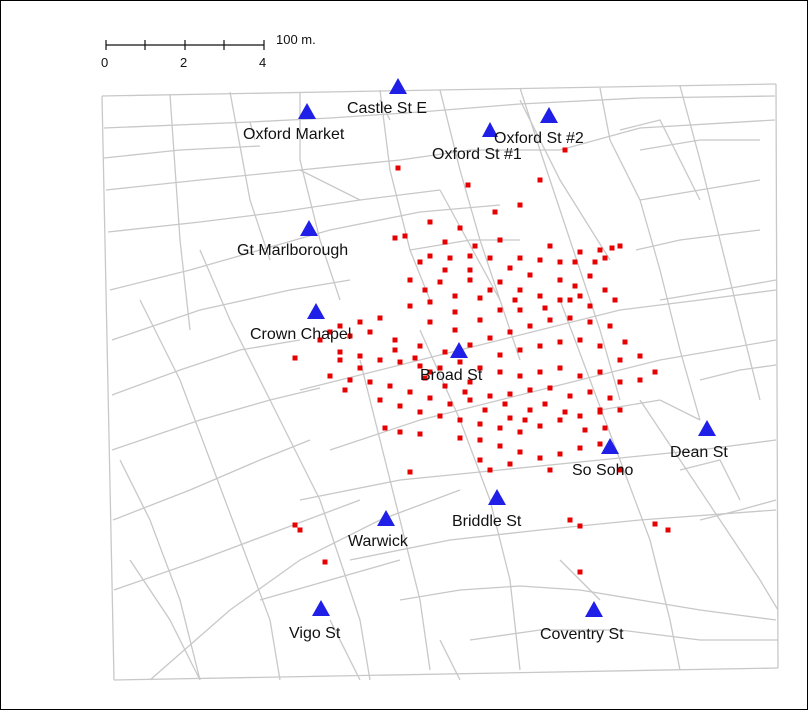 The width and height of the screenshot is (808, 710). Describe the element at coordinates (539, 138) in the screenshot. I see `pump-label: Oxford St #2` at that location.